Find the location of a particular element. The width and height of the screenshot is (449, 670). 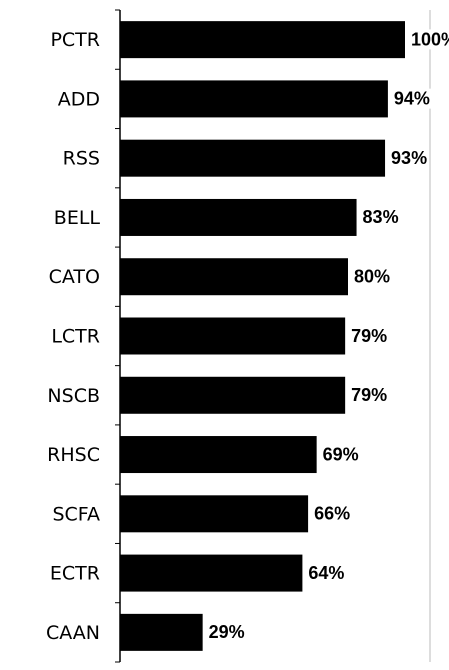

value-label: 64% is located at coordinates (326, 573).